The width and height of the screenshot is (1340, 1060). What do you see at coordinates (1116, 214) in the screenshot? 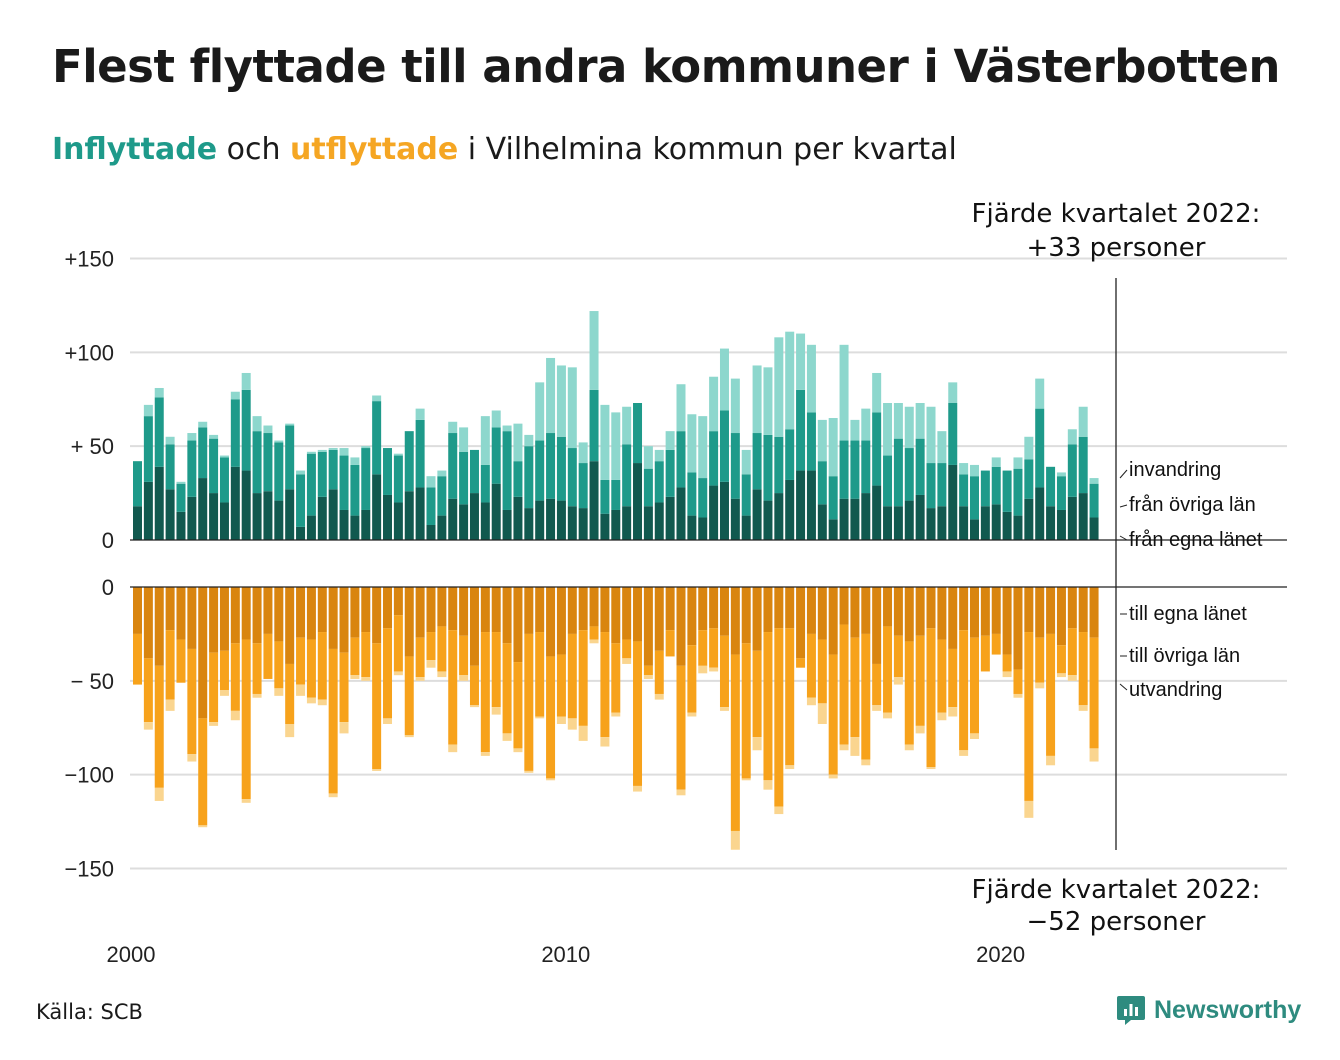
I see `annotation-top-text: Fjärde kvartalet 2022:` at bounding box center [1116, 214].